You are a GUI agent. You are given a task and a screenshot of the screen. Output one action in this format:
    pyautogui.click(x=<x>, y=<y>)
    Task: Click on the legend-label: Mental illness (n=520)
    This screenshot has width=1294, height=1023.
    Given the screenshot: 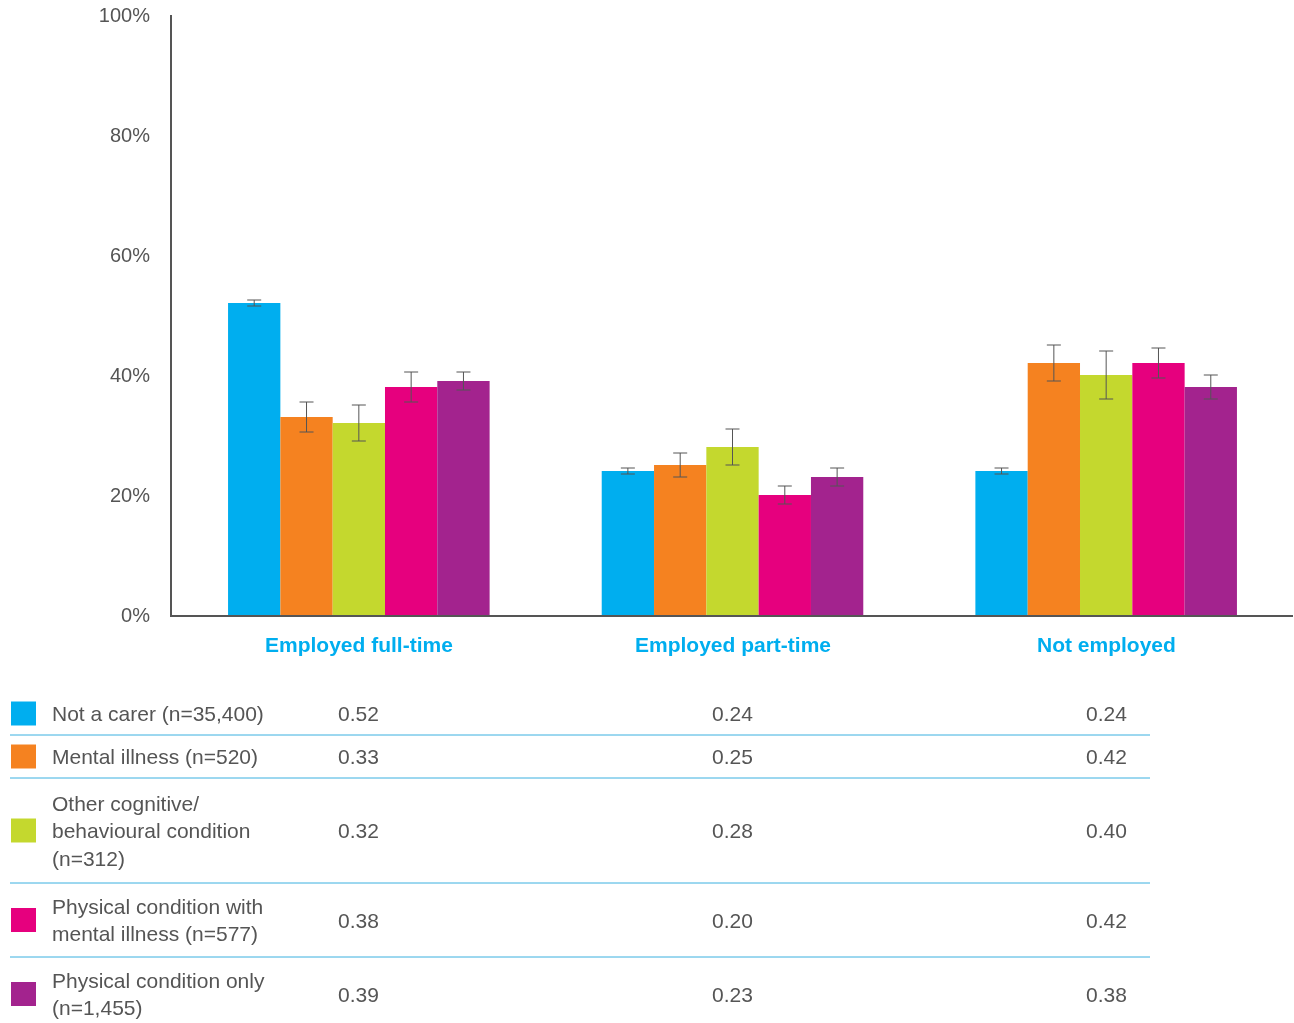 What is the action you would take?
    pyautogui.click(x=155, y=756)
    